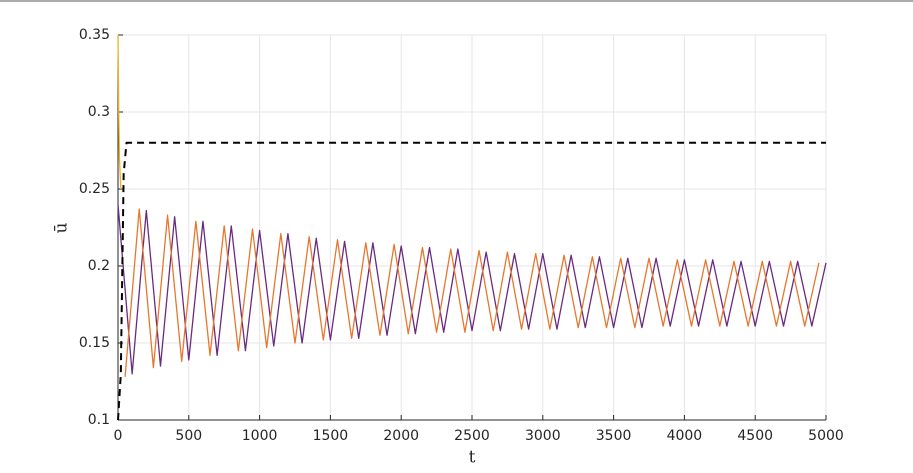  What do you see at coordinates (99, 112) in the screenshot?
I see `y-tick-label: 0.3` at bounding box center [99, 112].